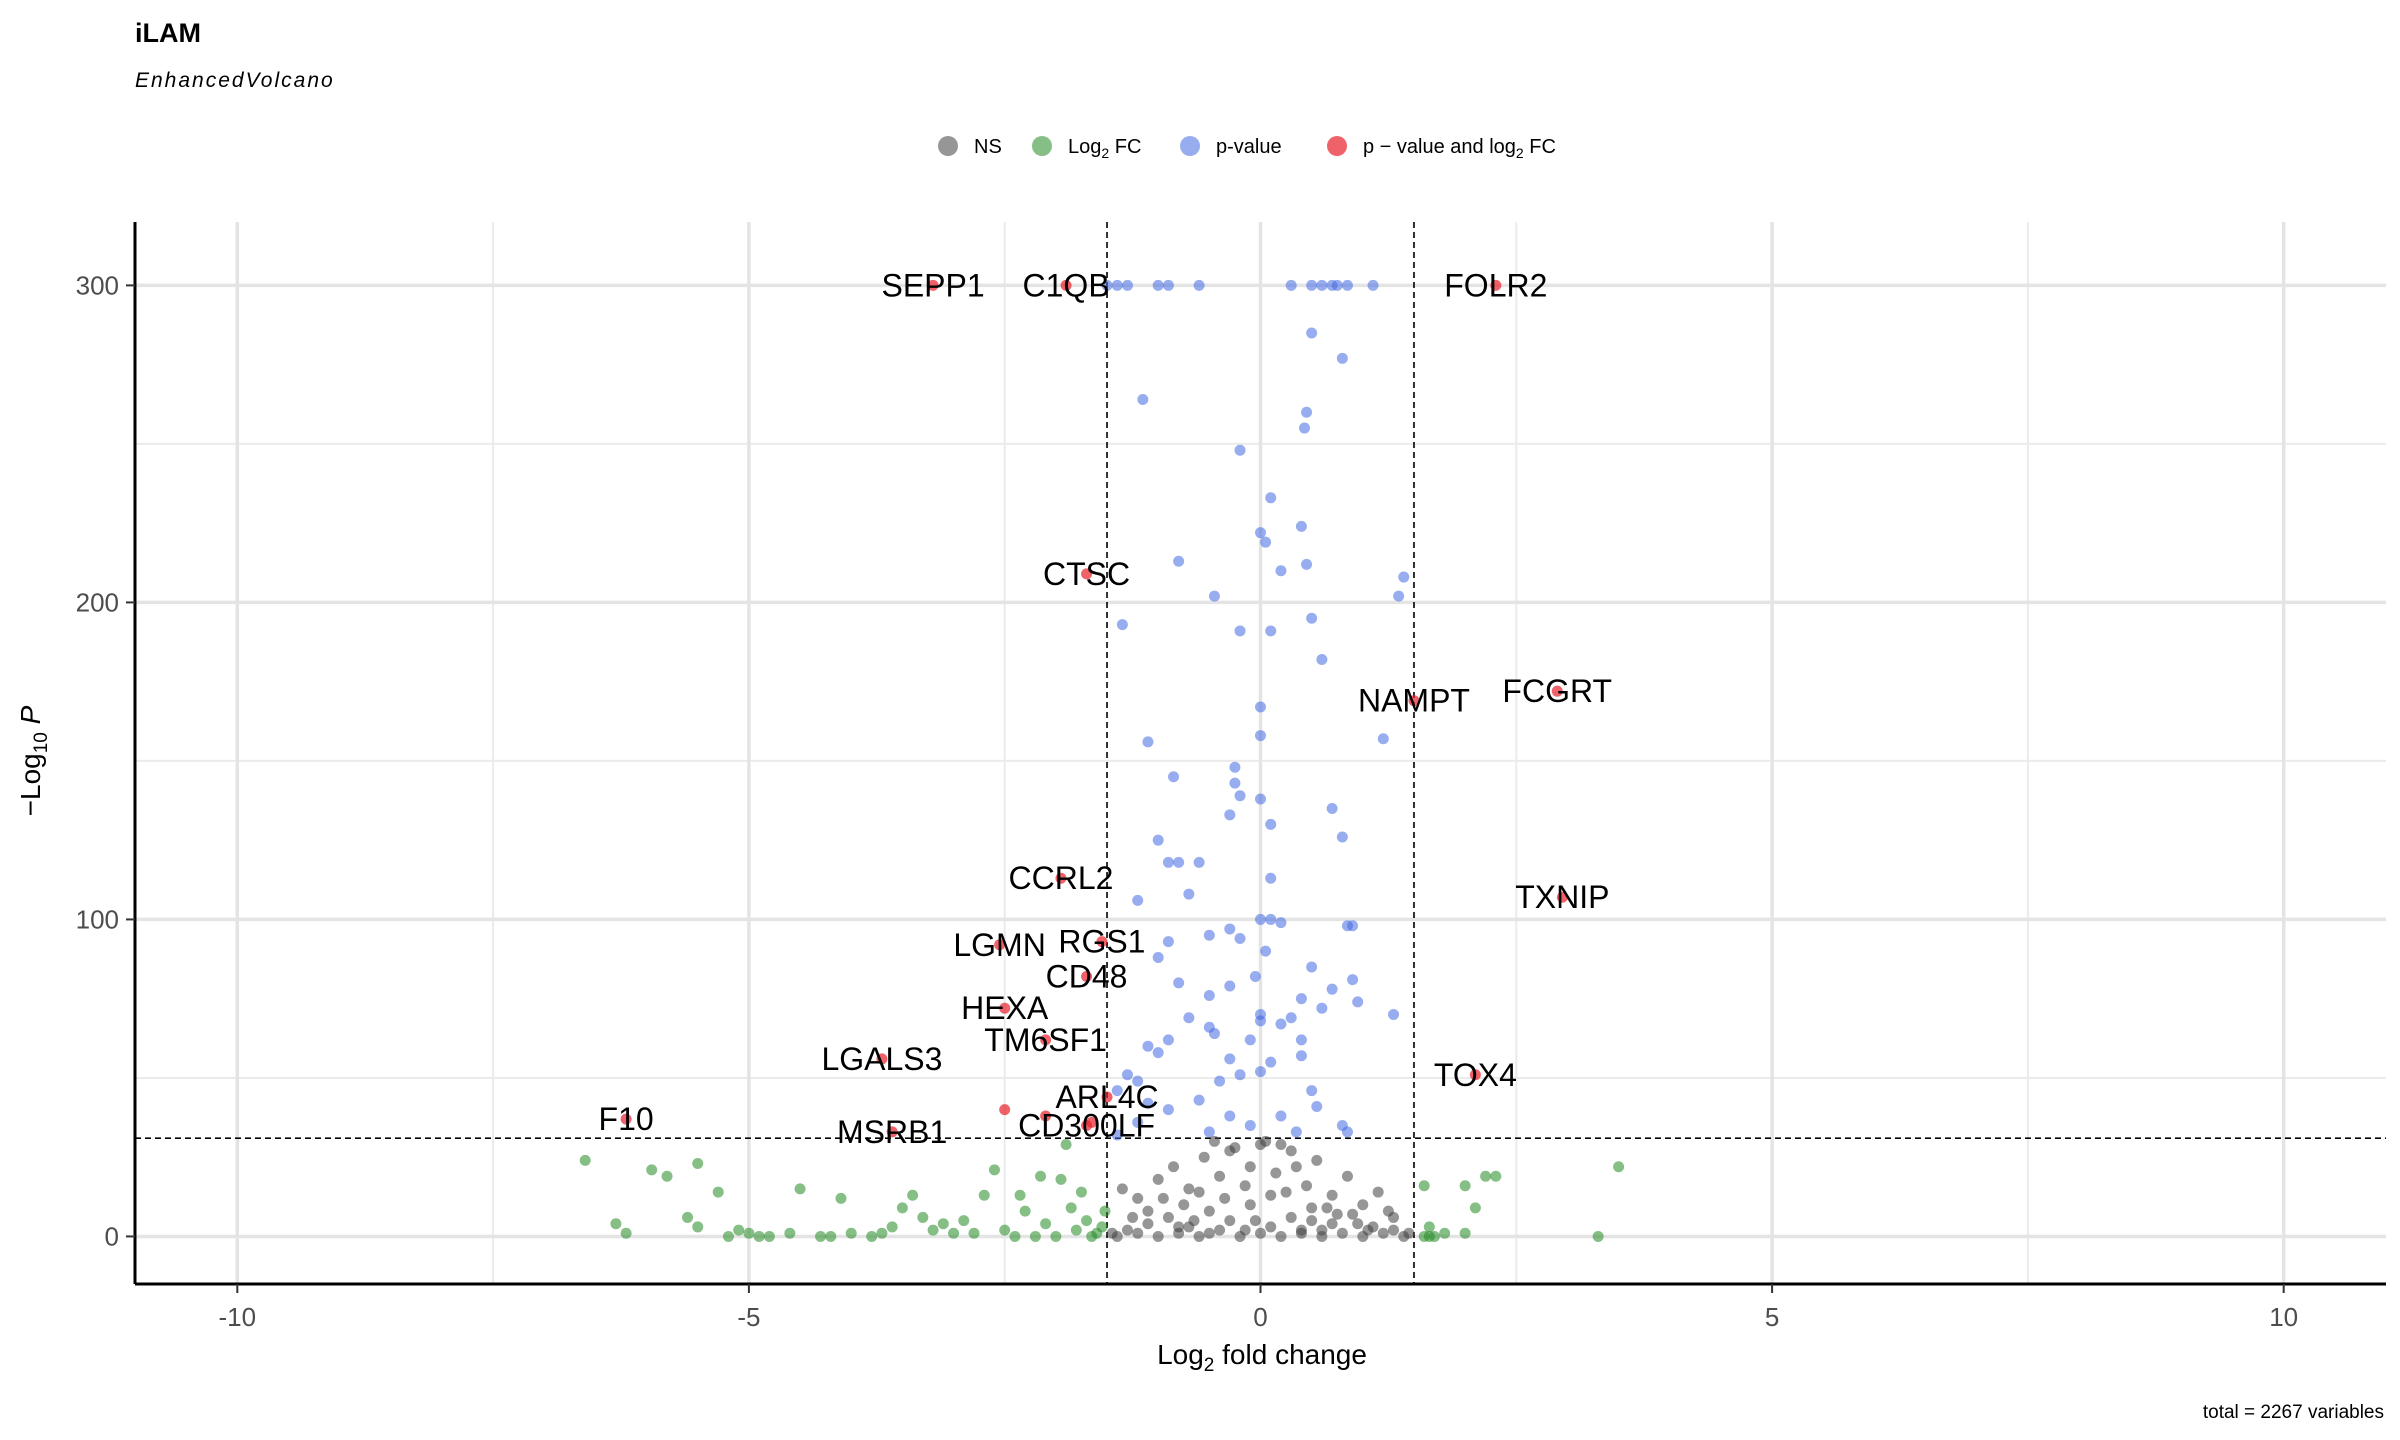  What do you see at coordinates (1337, 146) in the screenshot?
I see `legend-swatch` at bounding box center [1337, 146].